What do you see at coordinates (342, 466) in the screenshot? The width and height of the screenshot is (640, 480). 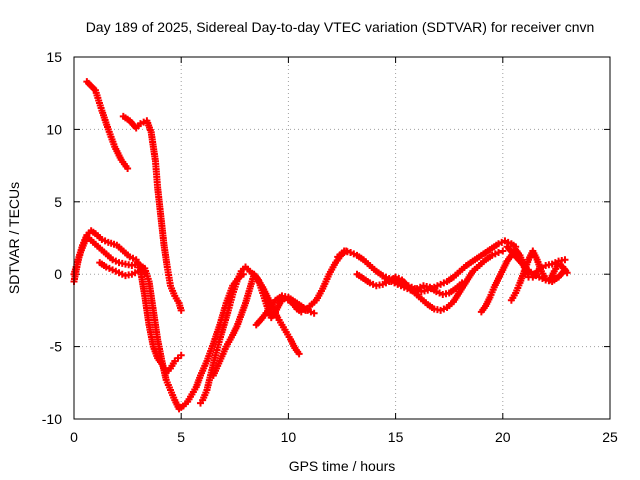 I see `x-axis-label: GPS time / hours` at bounding box center [342, 466].